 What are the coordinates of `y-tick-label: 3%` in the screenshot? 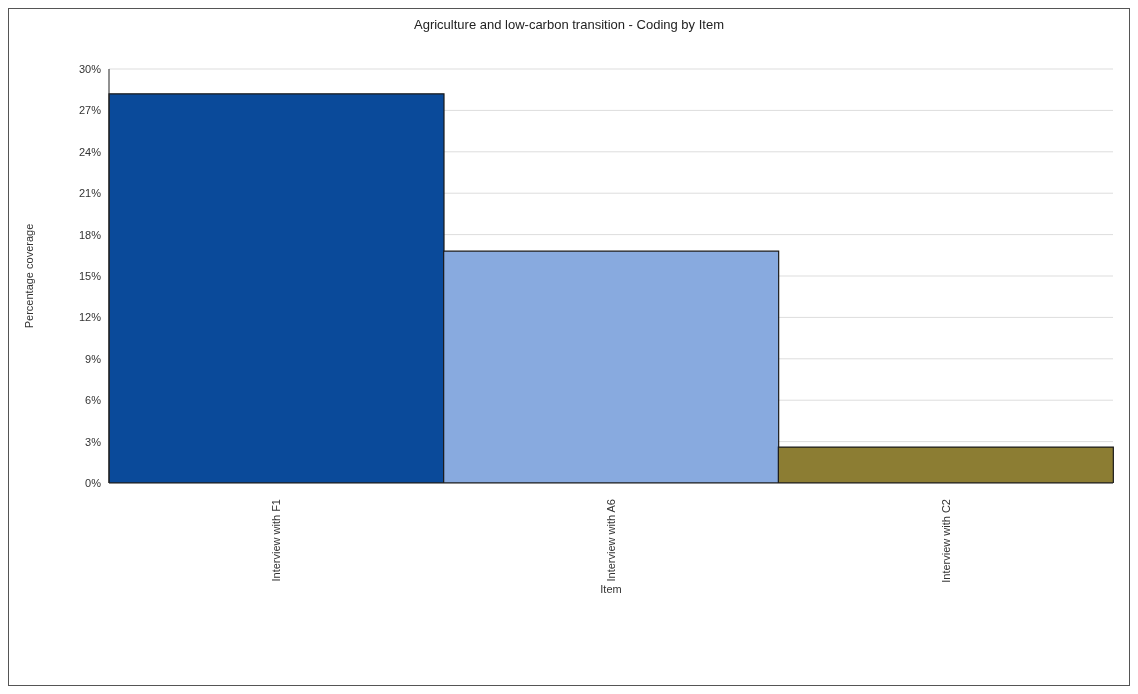 It's located at (93, 441).